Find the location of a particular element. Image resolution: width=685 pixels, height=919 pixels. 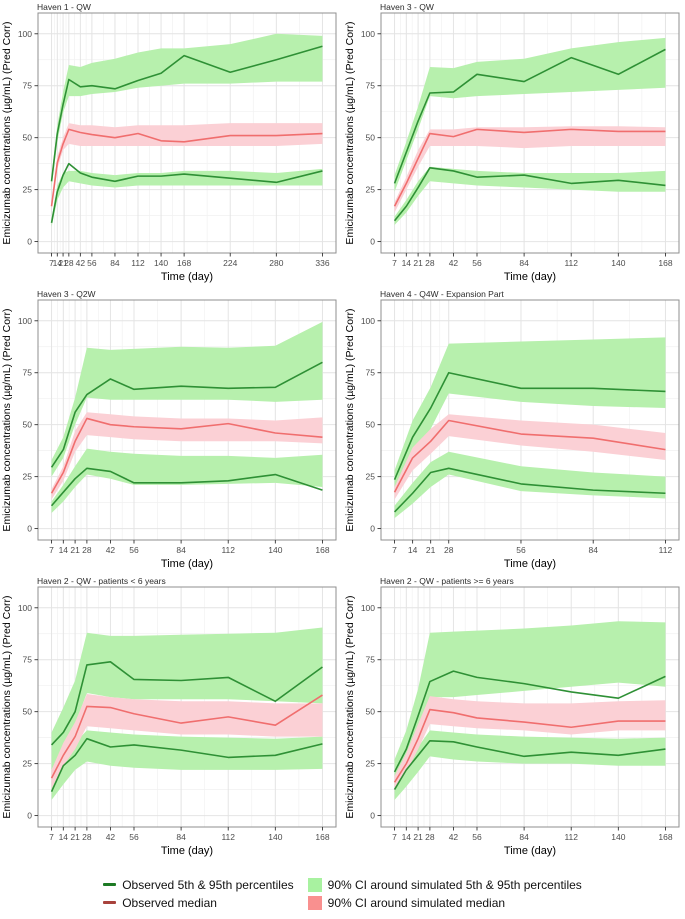

legend-item-simulated-median-ci: 90% CI around simulated median is located at coordinates (444, 902).